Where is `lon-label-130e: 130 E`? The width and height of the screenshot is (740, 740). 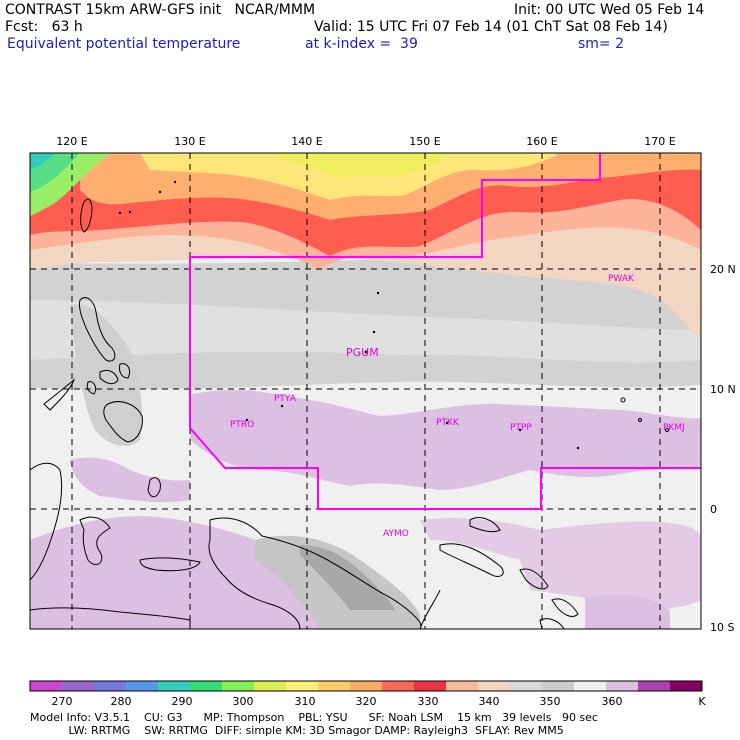
lon-label-130e: 130 E is located at coordinates (190, 141).